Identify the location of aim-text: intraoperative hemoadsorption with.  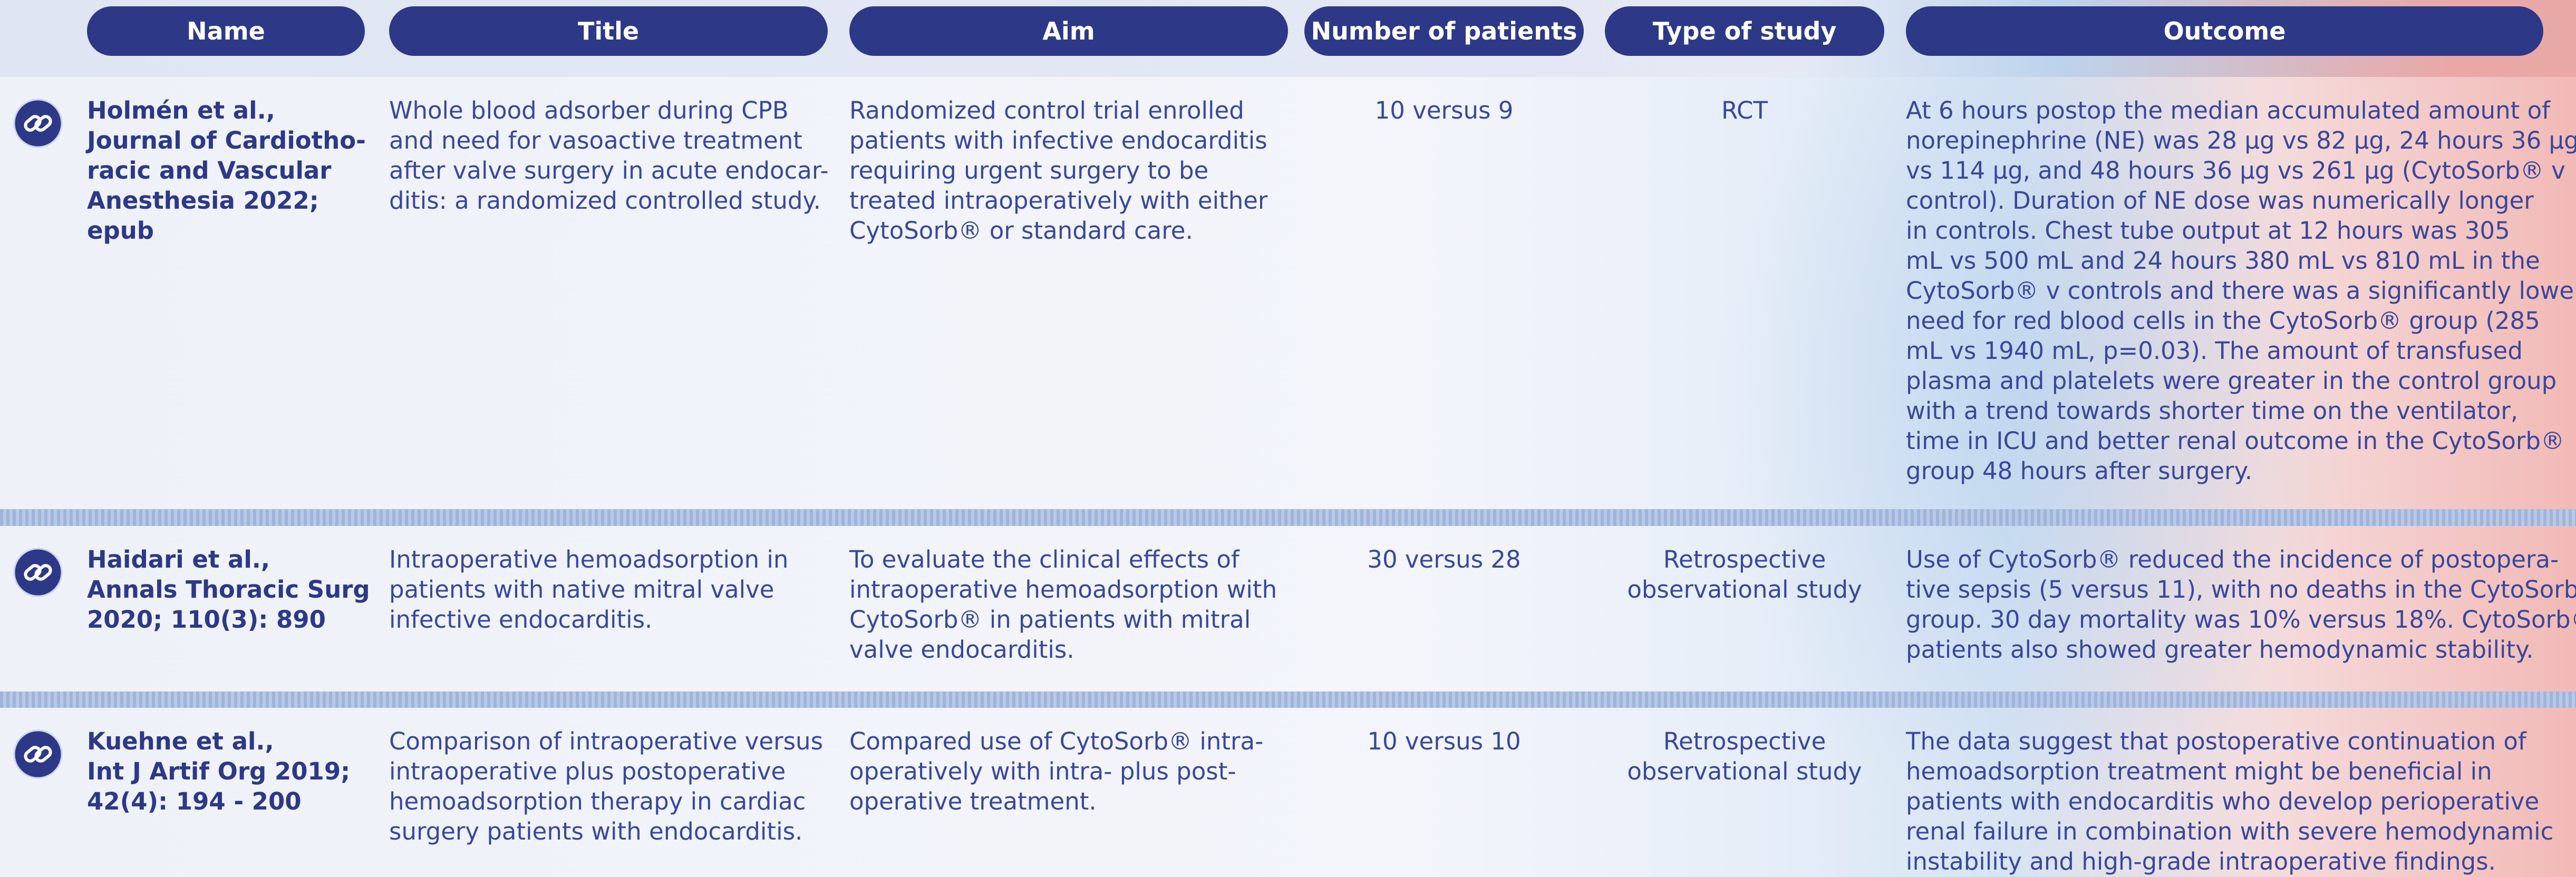
(1063, 589).